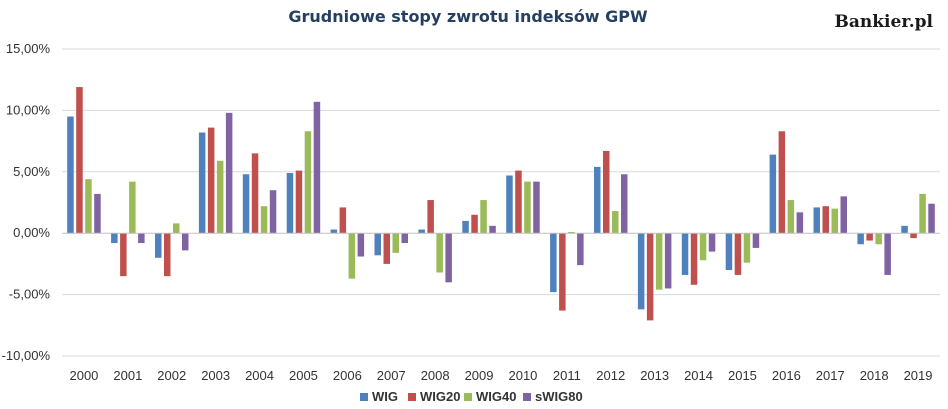 The height and width of the screenshot is (409, 948). Describe the element at coordinates (562, 272) in the screenshot. I see `bar-wig20-2011` at that location.